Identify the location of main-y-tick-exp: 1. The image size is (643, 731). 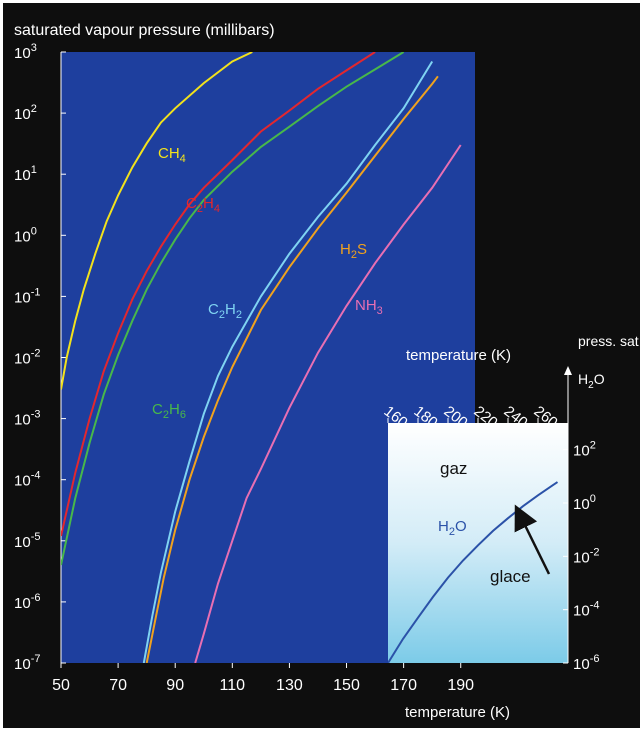
(34, 170).